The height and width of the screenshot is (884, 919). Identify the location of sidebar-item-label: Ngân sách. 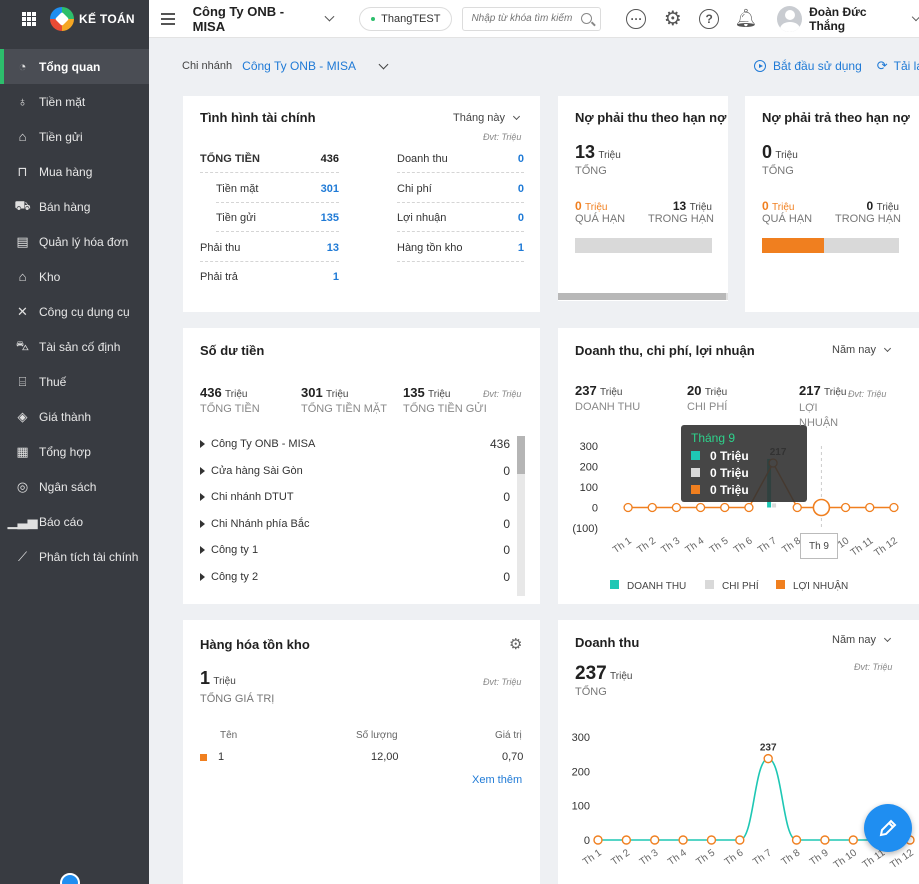
(68, 486).